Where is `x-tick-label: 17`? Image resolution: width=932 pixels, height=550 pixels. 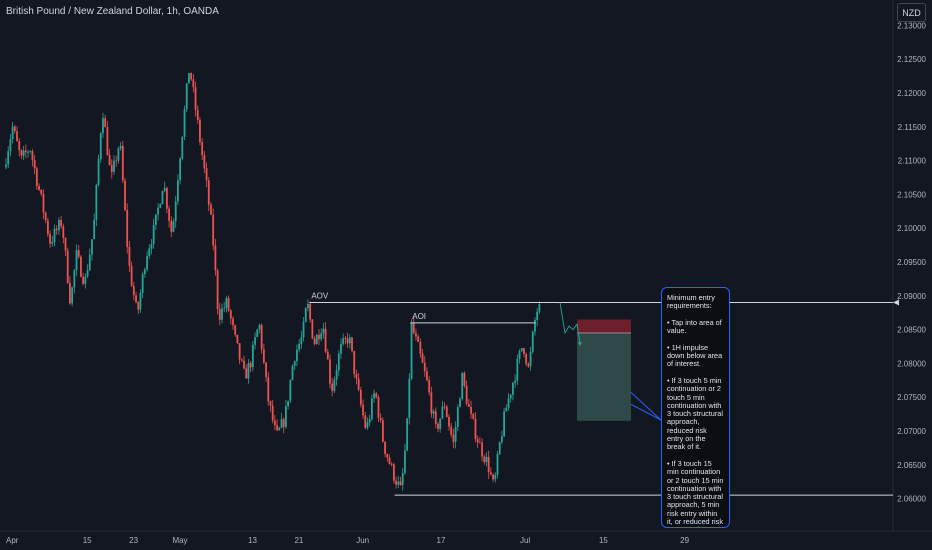
x-tick-label: 17 is located at coordinates (441, 540).